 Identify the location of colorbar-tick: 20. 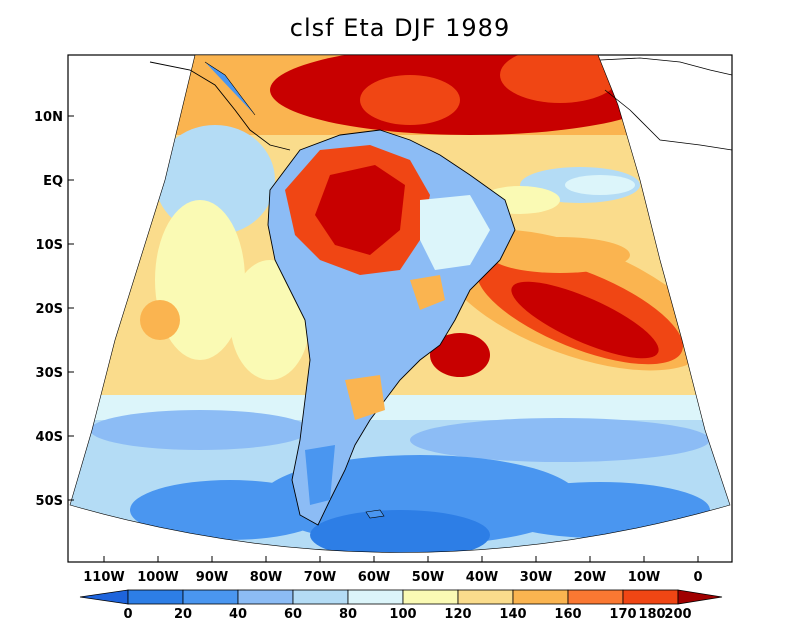
(183, 612).